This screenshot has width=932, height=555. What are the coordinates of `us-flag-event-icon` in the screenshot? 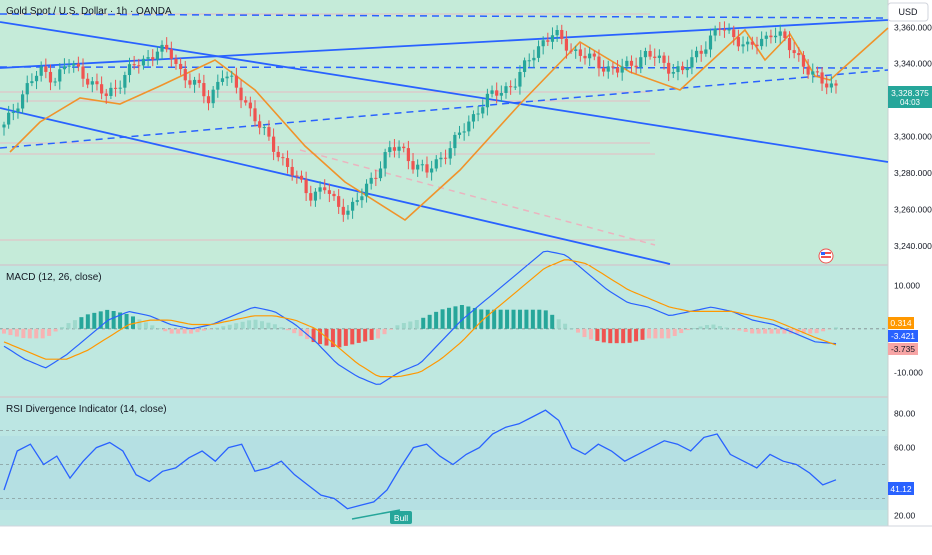 It's located at (826, 256).